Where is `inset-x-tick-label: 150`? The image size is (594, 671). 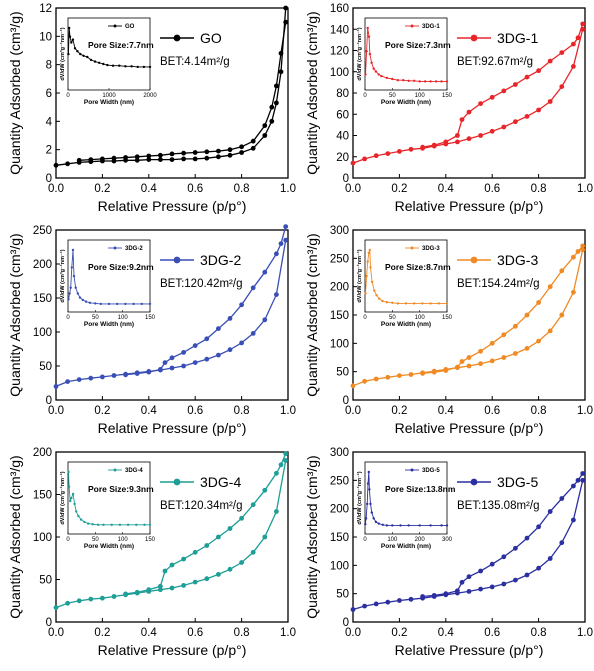 inset-x-tick-label: 150 is located at coordinates (150, 318).